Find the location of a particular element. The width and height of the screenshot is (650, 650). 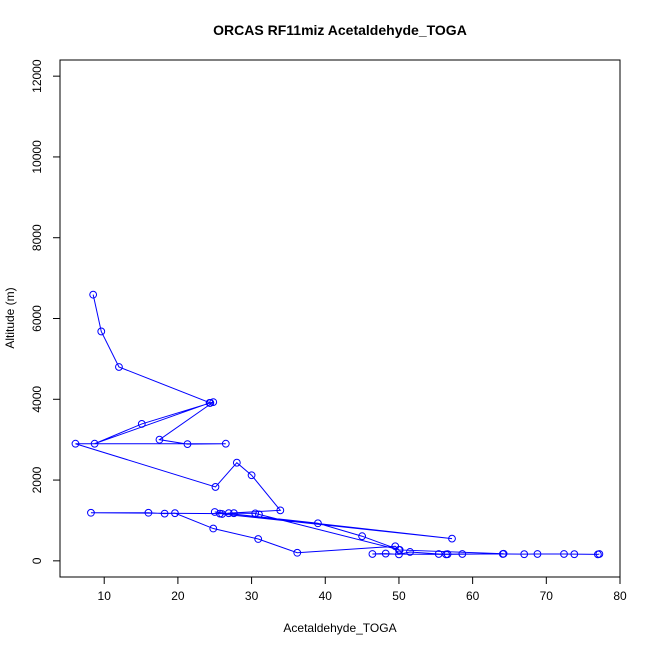

y-tick-label: 6000 is located at coordinates (37, 318).